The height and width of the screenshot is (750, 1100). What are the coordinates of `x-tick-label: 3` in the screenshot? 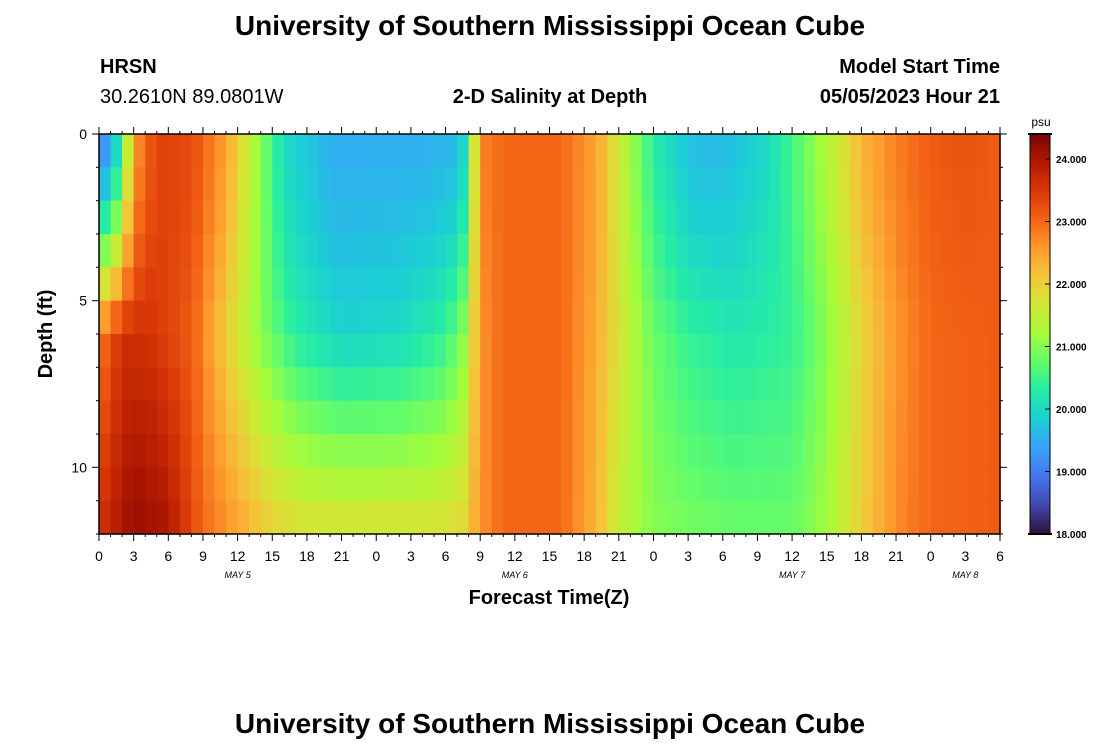 It's located at (688, 556).